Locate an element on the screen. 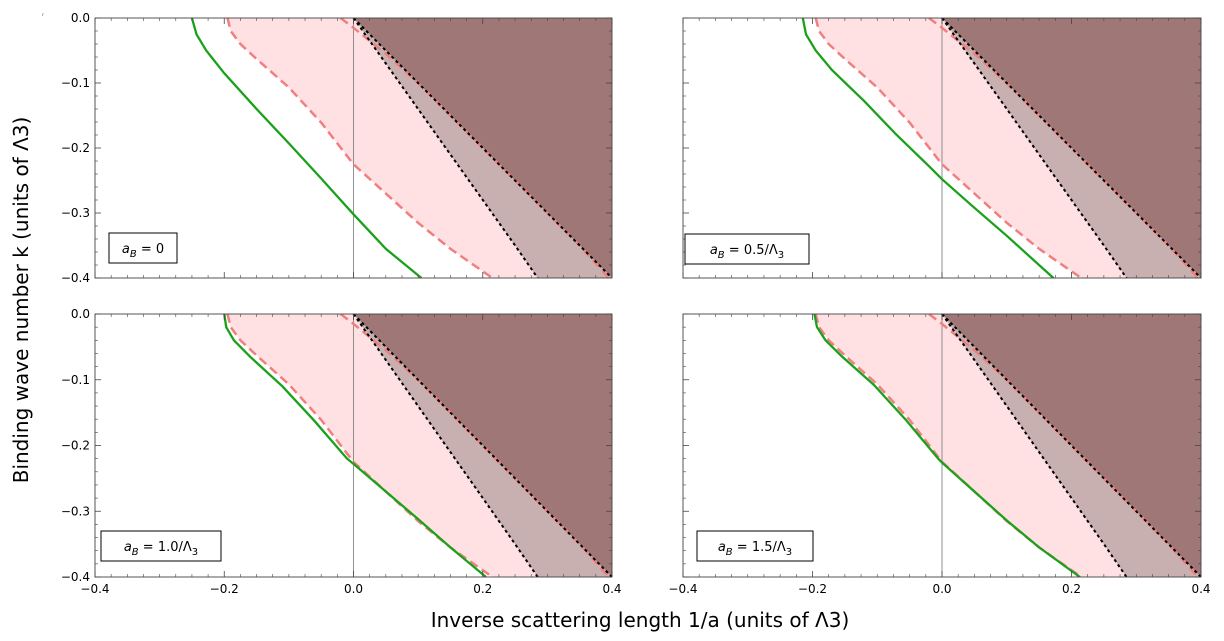 This screenshot has height=641, width=1224. legend-label: aB = 1.0/Λ3 is located at coordinates (161, 549).